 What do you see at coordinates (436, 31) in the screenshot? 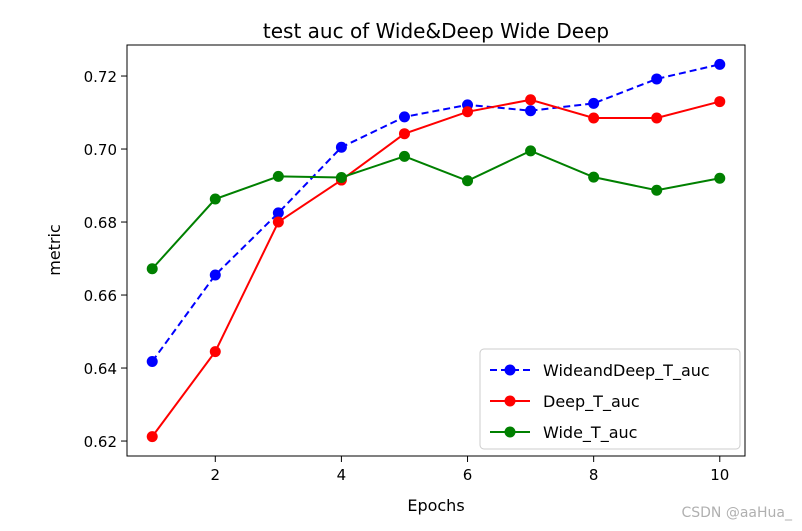
I see `chart-title: test auc of Wide&Deep Wide Deep` at bounding box center [436, 31].